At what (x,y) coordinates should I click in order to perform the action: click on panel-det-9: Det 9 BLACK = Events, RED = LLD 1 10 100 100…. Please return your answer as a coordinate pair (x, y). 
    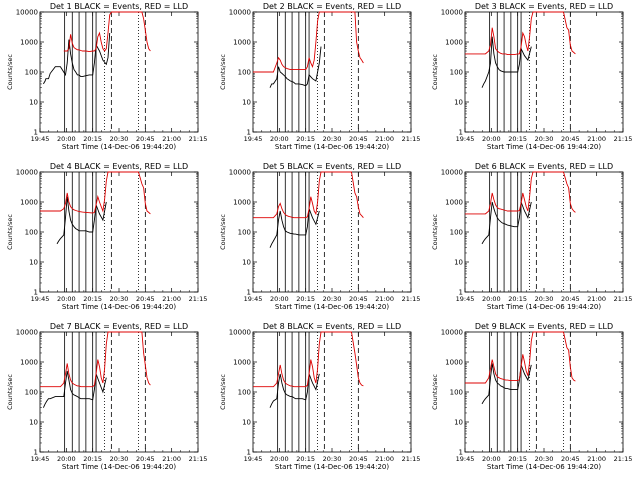
    Looking at the image, I should click on (531, 396).